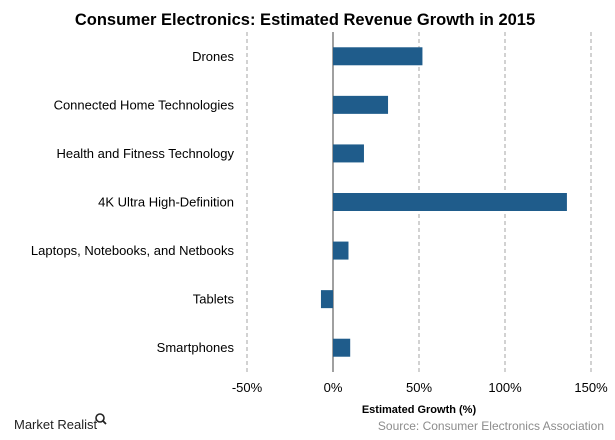 The image size is (615, 440). What do you see at coordinates (101, 419) in the screenshot?
I see `magnifier-icon` at bounding box center [101, 419].